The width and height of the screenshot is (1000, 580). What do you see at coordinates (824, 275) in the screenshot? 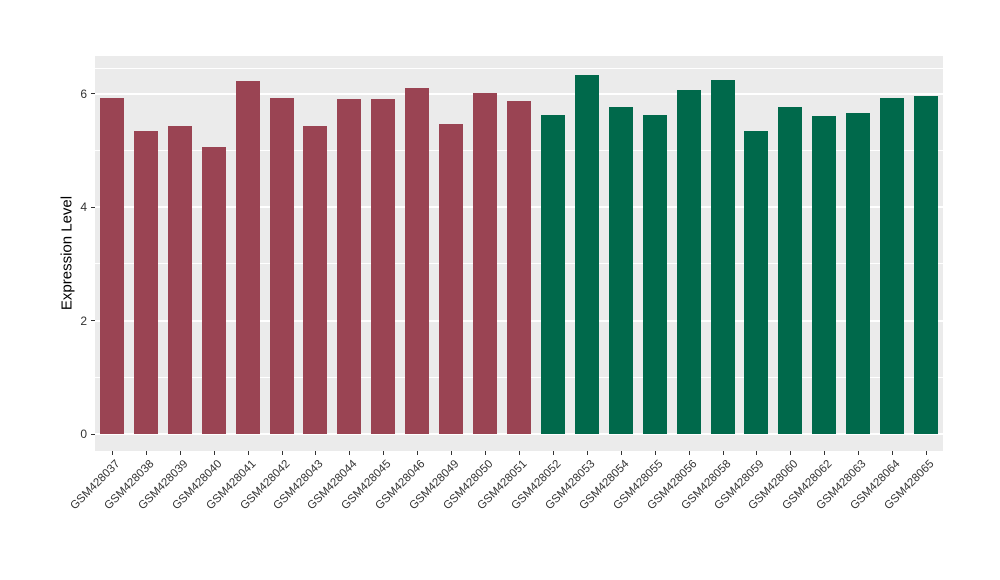
I see `bar-GSM428062` at bounding box center [824, 275].